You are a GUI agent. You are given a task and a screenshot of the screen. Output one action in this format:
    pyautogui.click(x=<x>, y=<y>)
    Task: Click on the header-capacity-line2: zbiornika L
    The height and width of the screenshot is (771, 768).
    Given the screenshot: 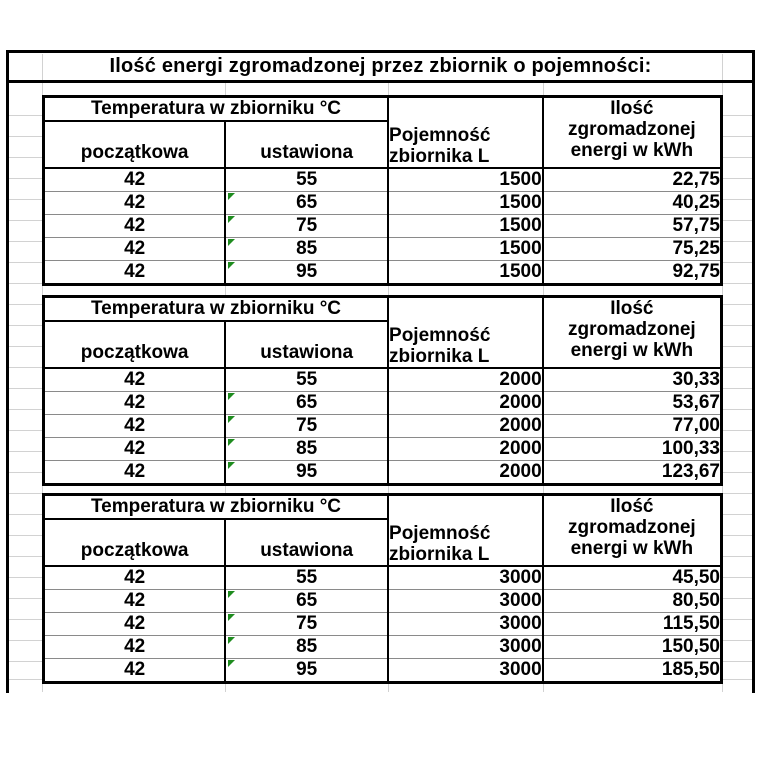 What is the action you would take?
    pyautogui.click(x=439, y=156)
    